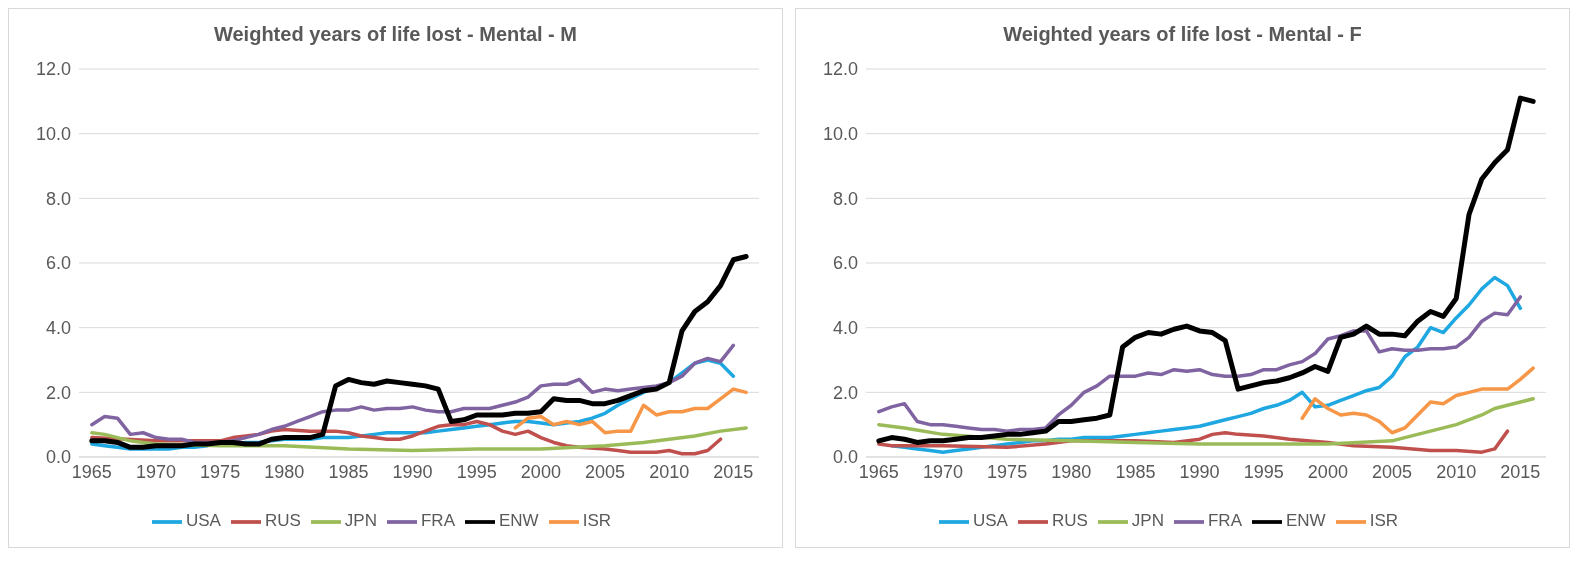 The height and width of the screenshot is (562, 1579). I want to click on chart-title: Weighted years of life lost - Mental - M, so click(395, 34).